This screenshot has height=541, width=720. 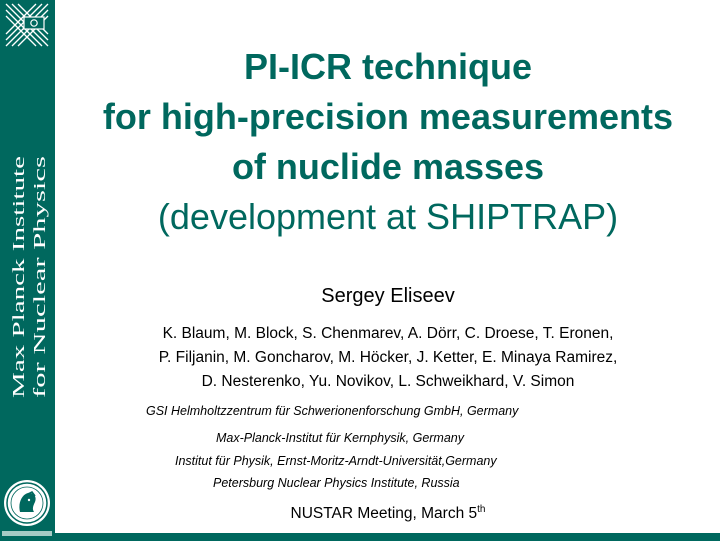 What do you see at coordinates (388, 296) in the screenshot?
I see `presenter-name: Sergey Eliseev` at bounding box center [388, 296].